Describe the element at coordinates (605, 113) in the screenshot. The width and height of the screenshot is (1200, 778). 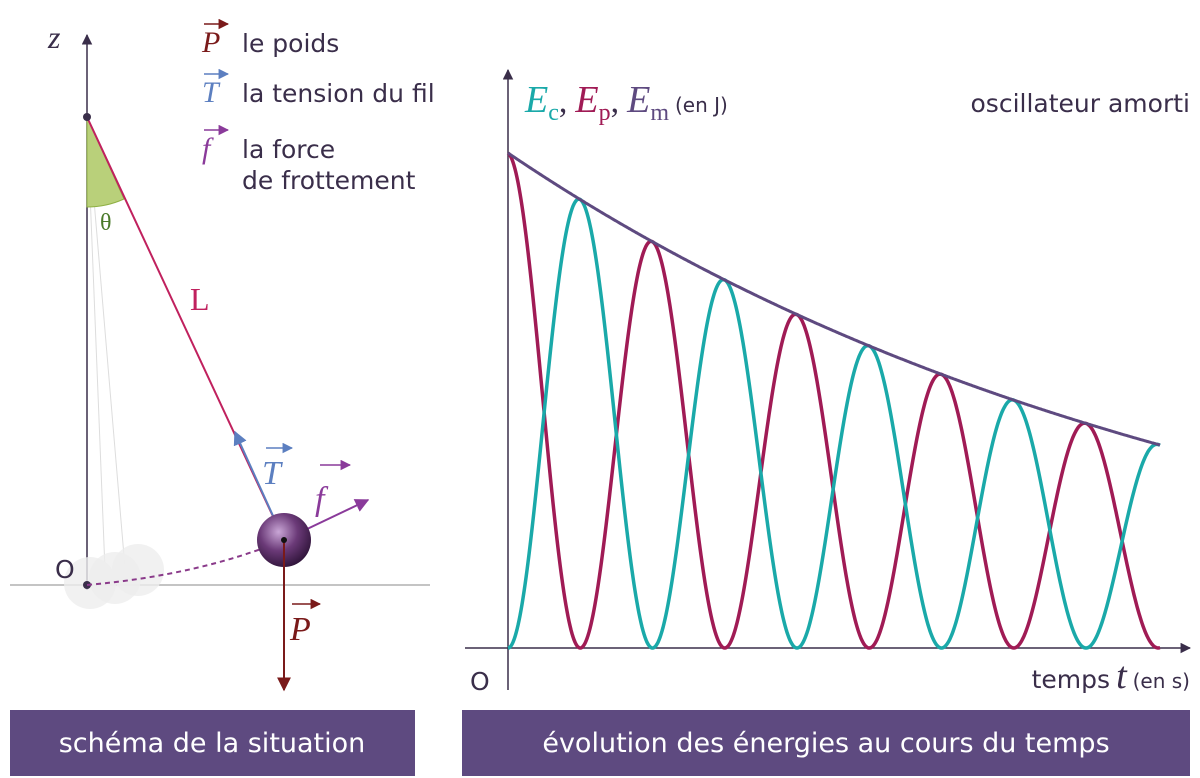
I see `energy-subscript: p` at that location.